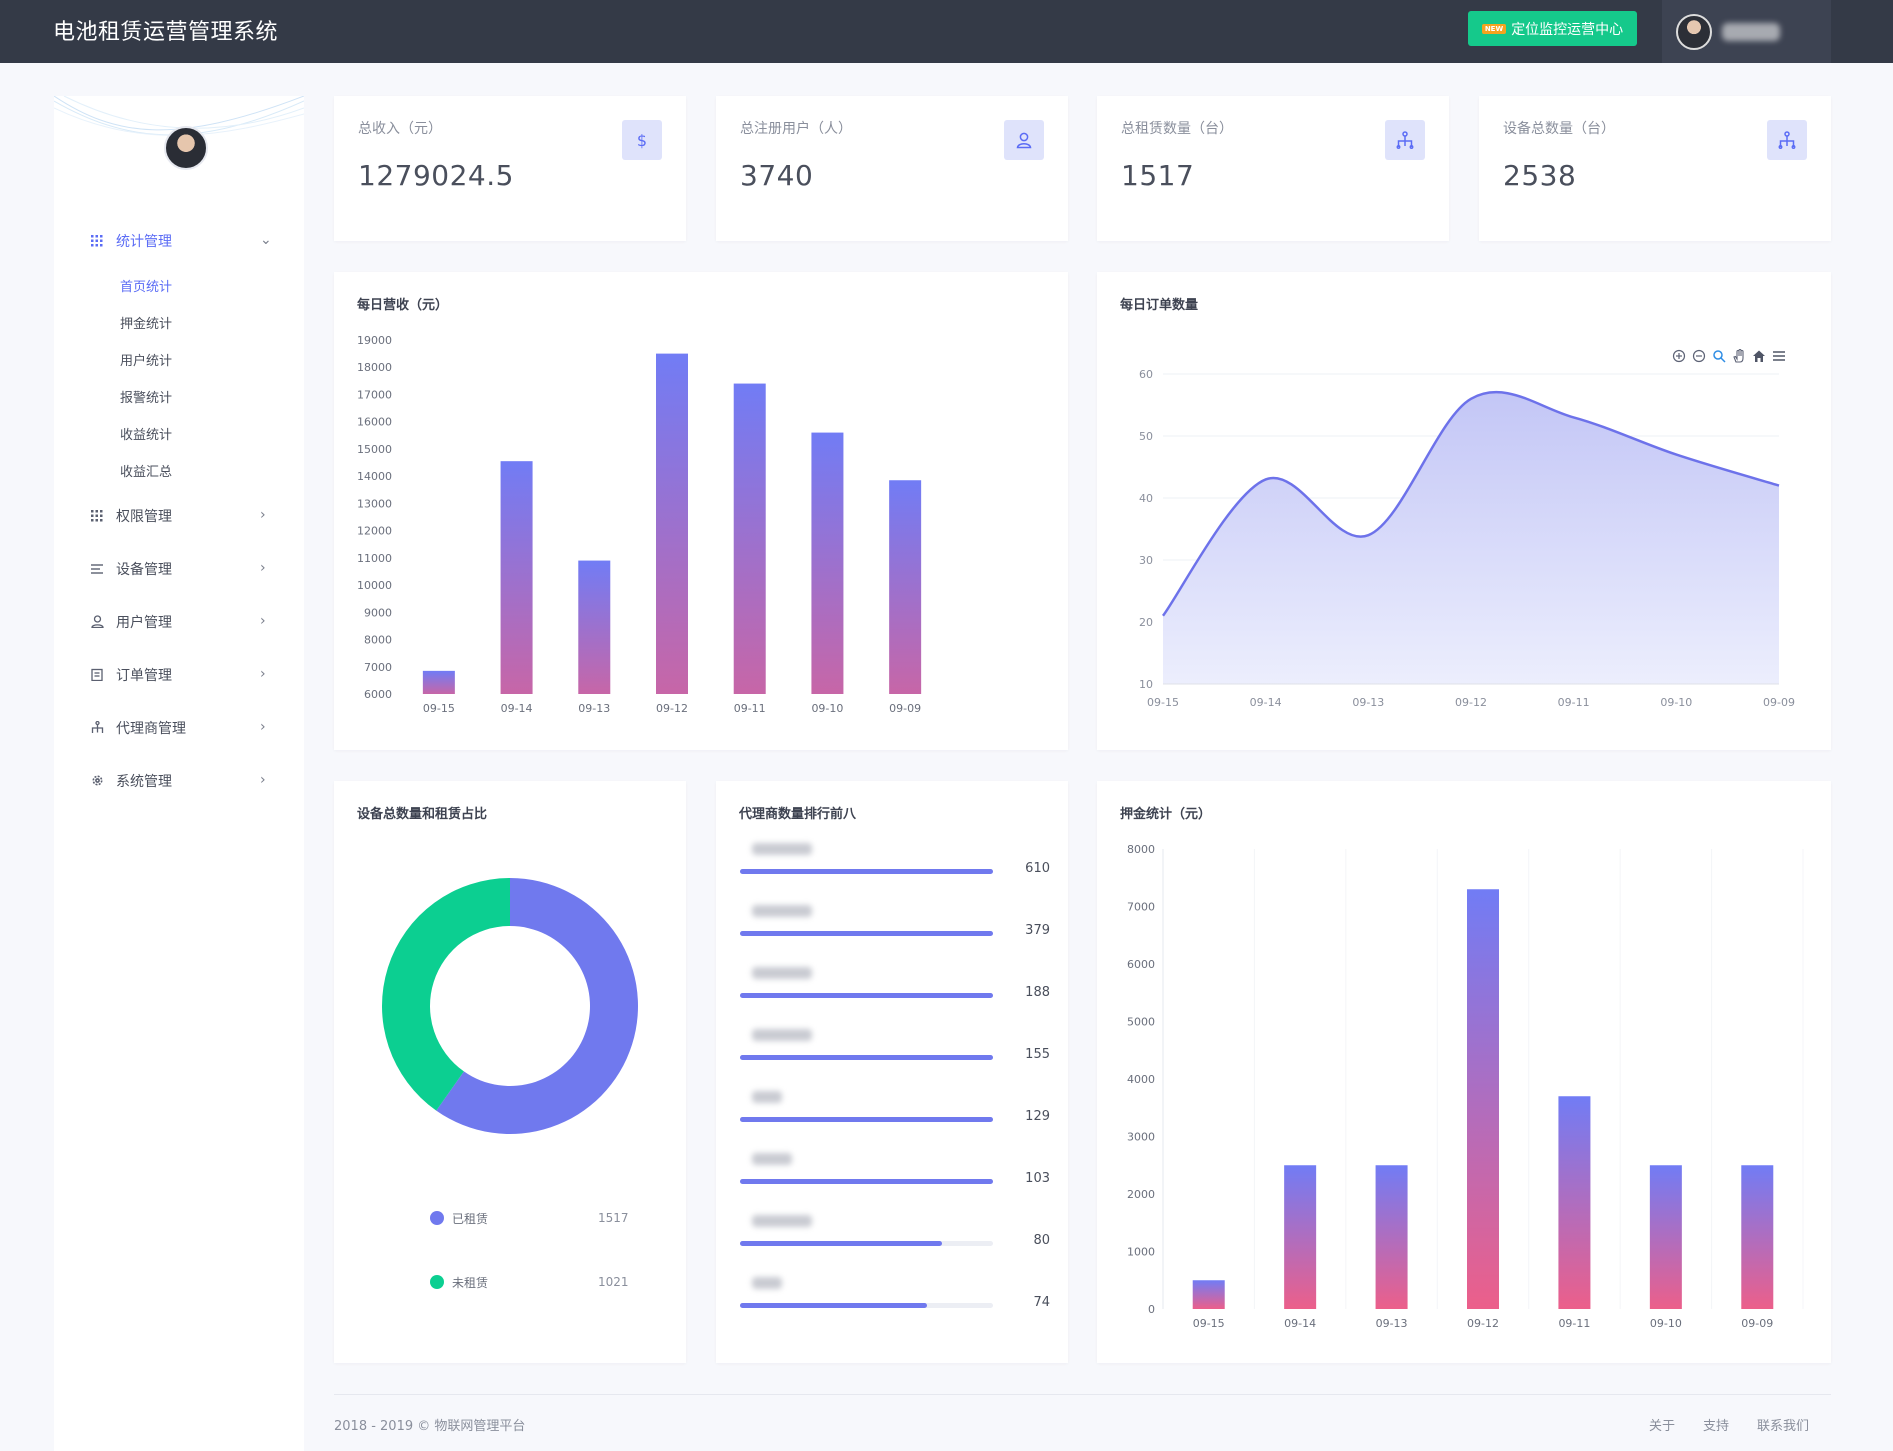  Describe the element at coordinates (1779, 702) in the screenshot. I see `x-tick-label: 09-09` at that location.